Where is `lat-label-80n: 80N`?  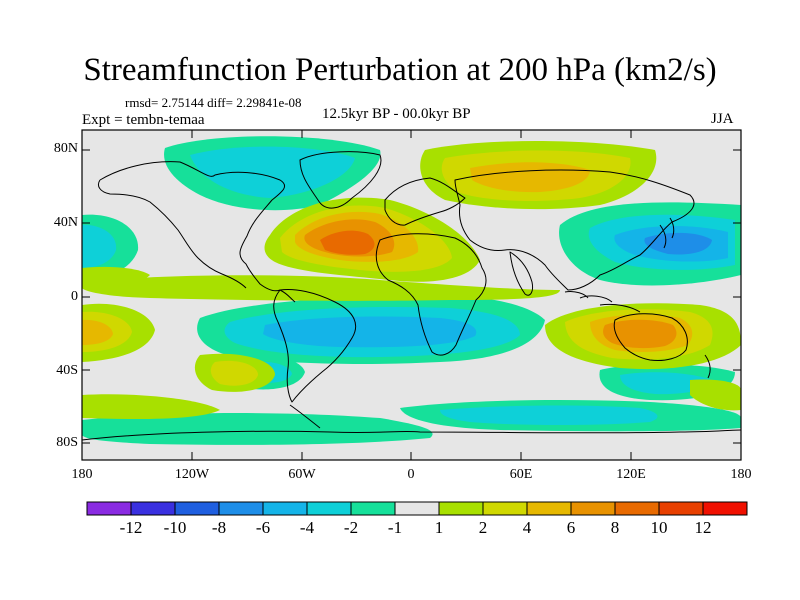 lat-label-80n: 80N is located at coordinates (65, 148).